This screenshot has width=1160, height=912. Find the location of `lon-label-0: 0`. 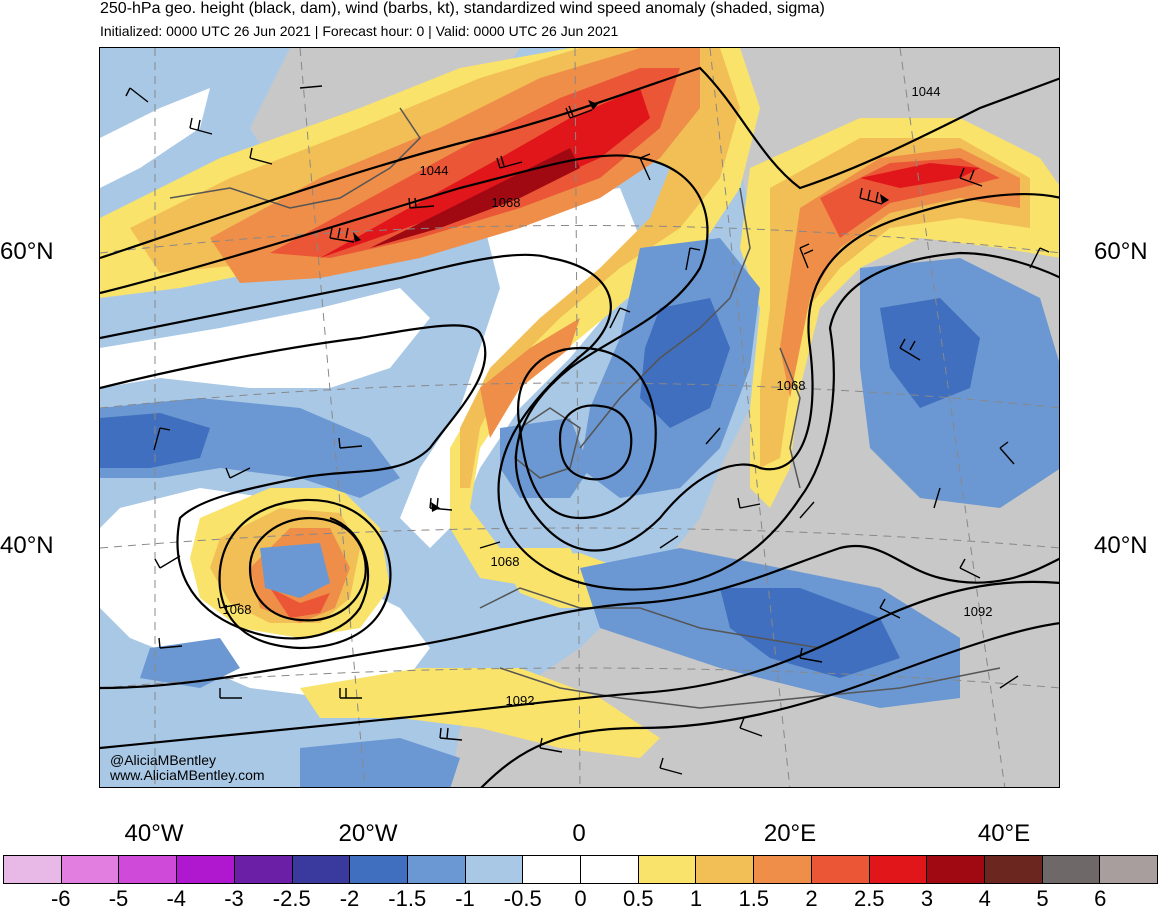

lon-label-0: 0 is located at coordinates (579, 833).